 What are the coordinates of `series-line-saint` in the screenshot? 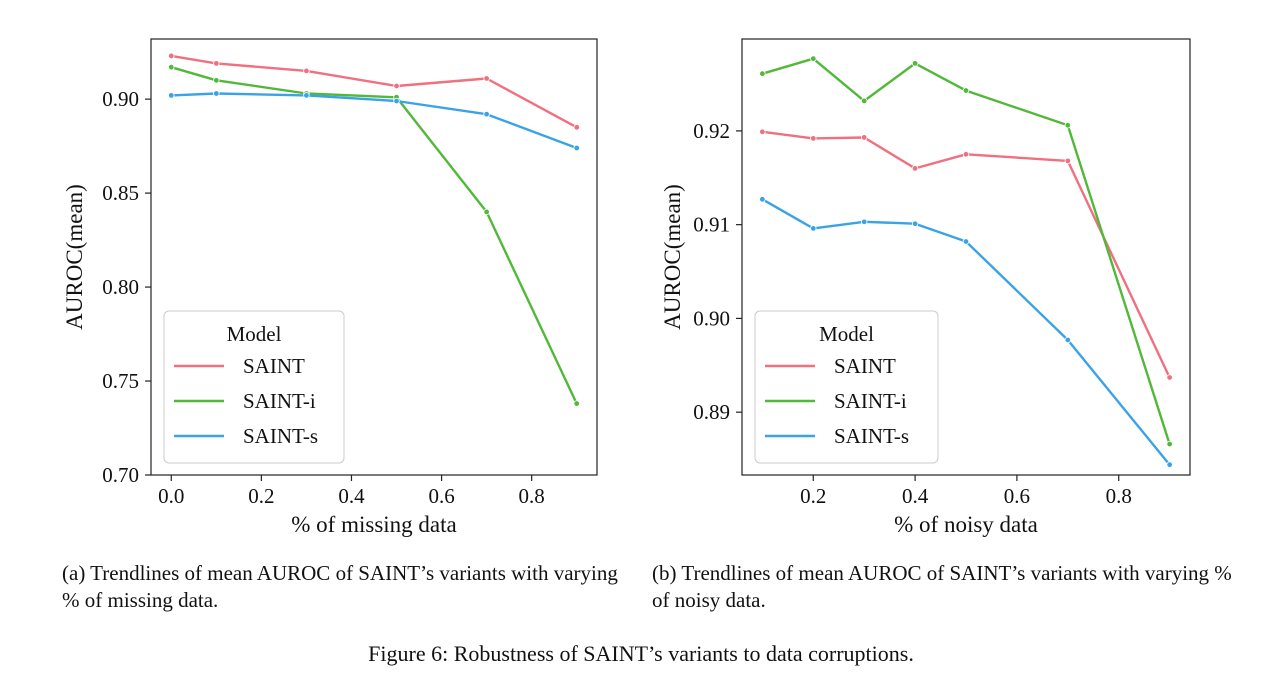 It's located at (374, 91).